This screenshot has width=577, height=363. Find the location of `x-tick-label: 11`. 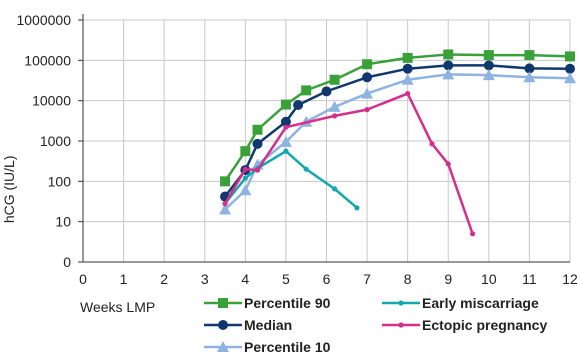

x-tick-label: 11 is located at coordinates (529, 279).